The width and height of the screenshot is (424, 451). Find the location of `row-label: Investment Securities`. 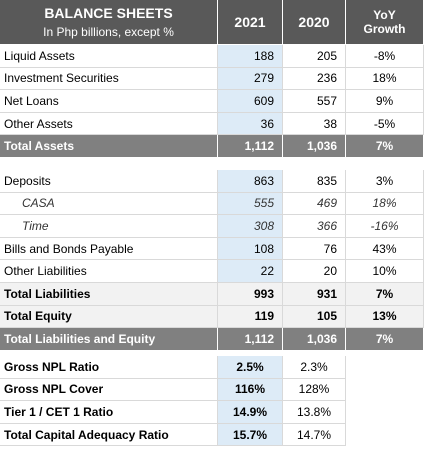

row-label: Investment Securities is located at coordinates (109, 79).